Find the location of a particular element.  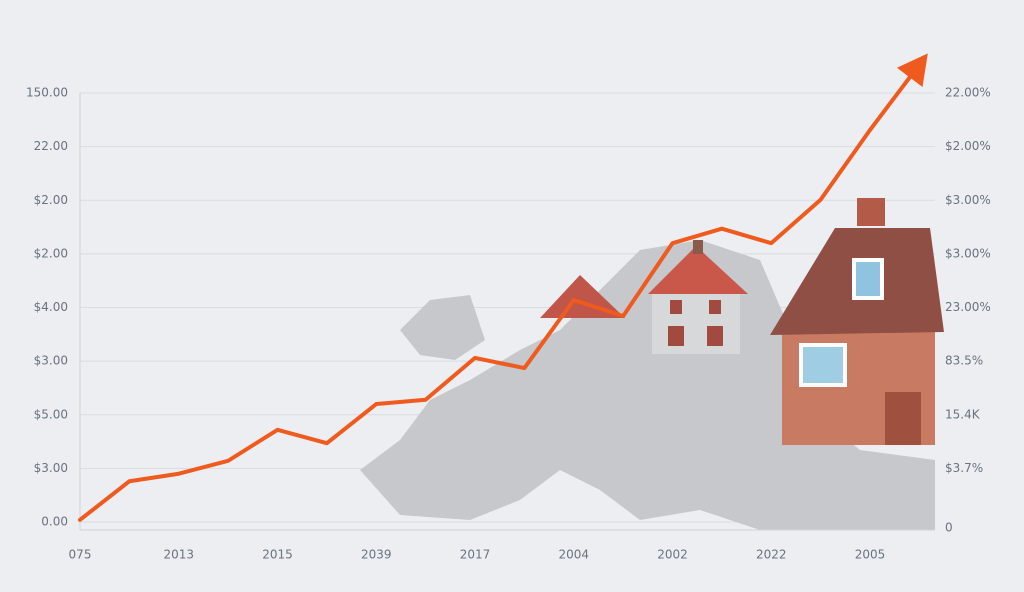

y2-tick-label: 83.5% is located at coordinates (964, 361).